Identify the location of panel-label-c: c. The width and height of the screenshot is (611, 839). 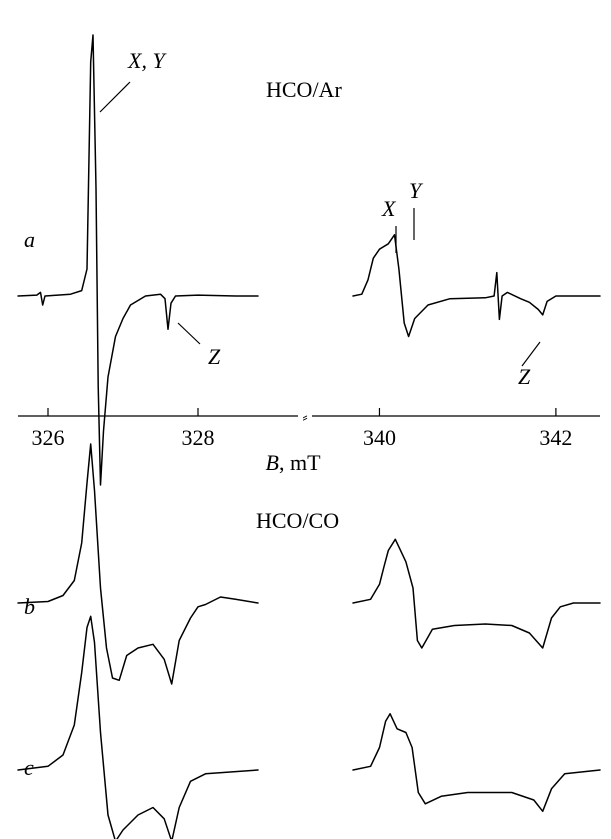
(29, 767).